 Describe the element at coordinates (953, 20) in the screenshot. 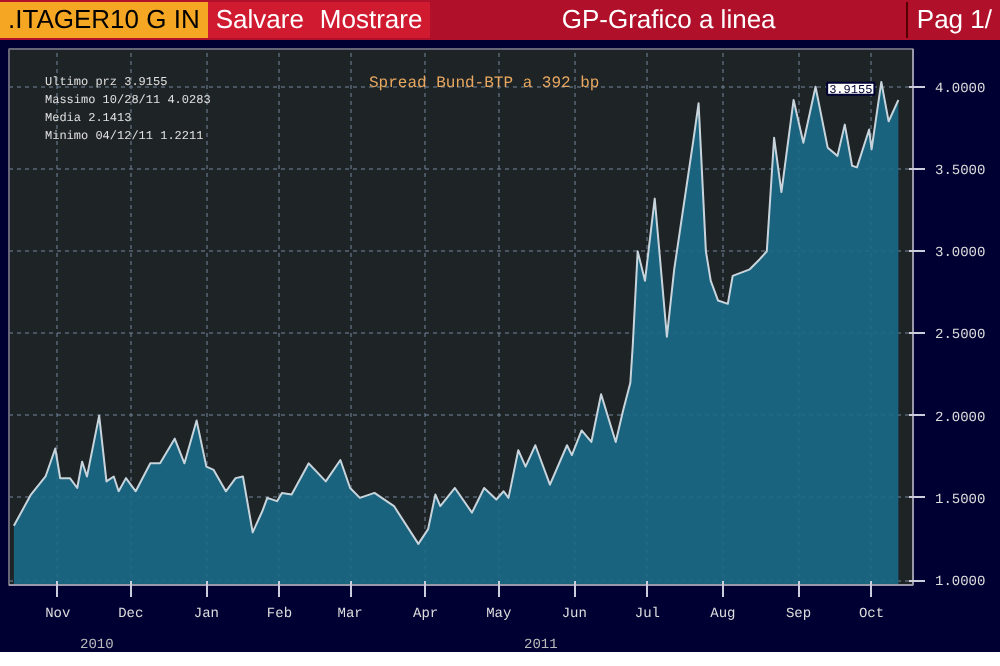

I see `text: Pag 1/` at that location.